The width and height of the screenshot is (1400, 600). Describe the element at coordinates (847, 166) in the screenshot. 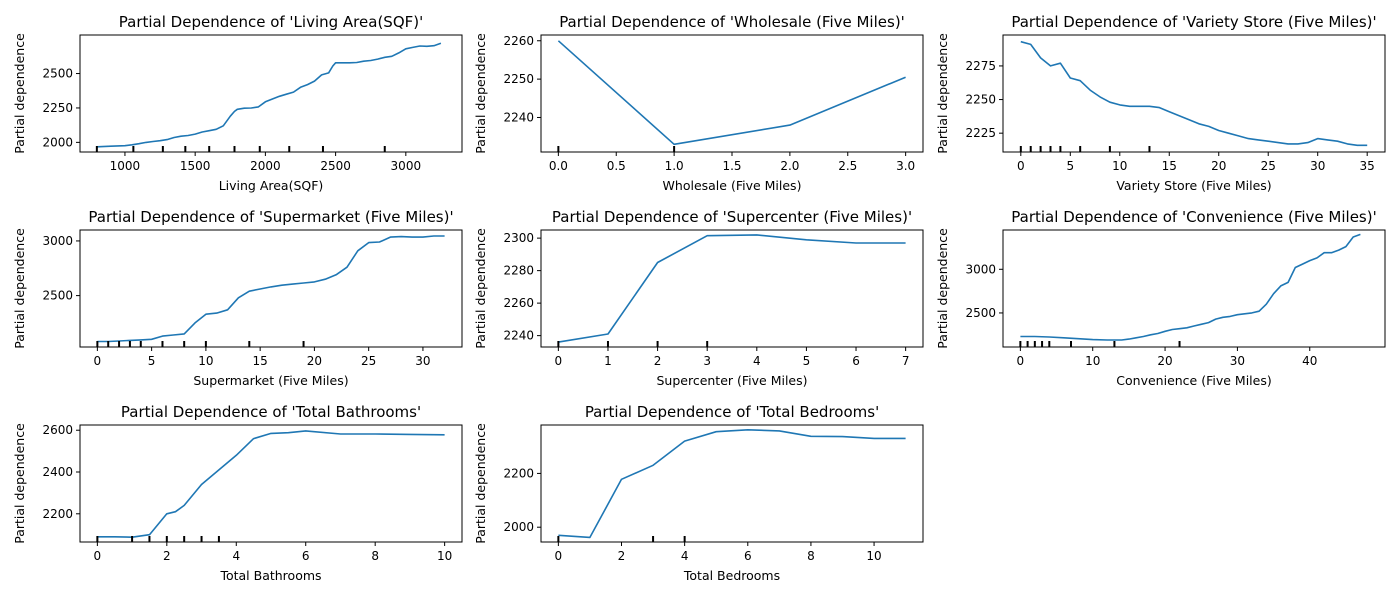

I see `x-tick-label: 2.5` at that location.